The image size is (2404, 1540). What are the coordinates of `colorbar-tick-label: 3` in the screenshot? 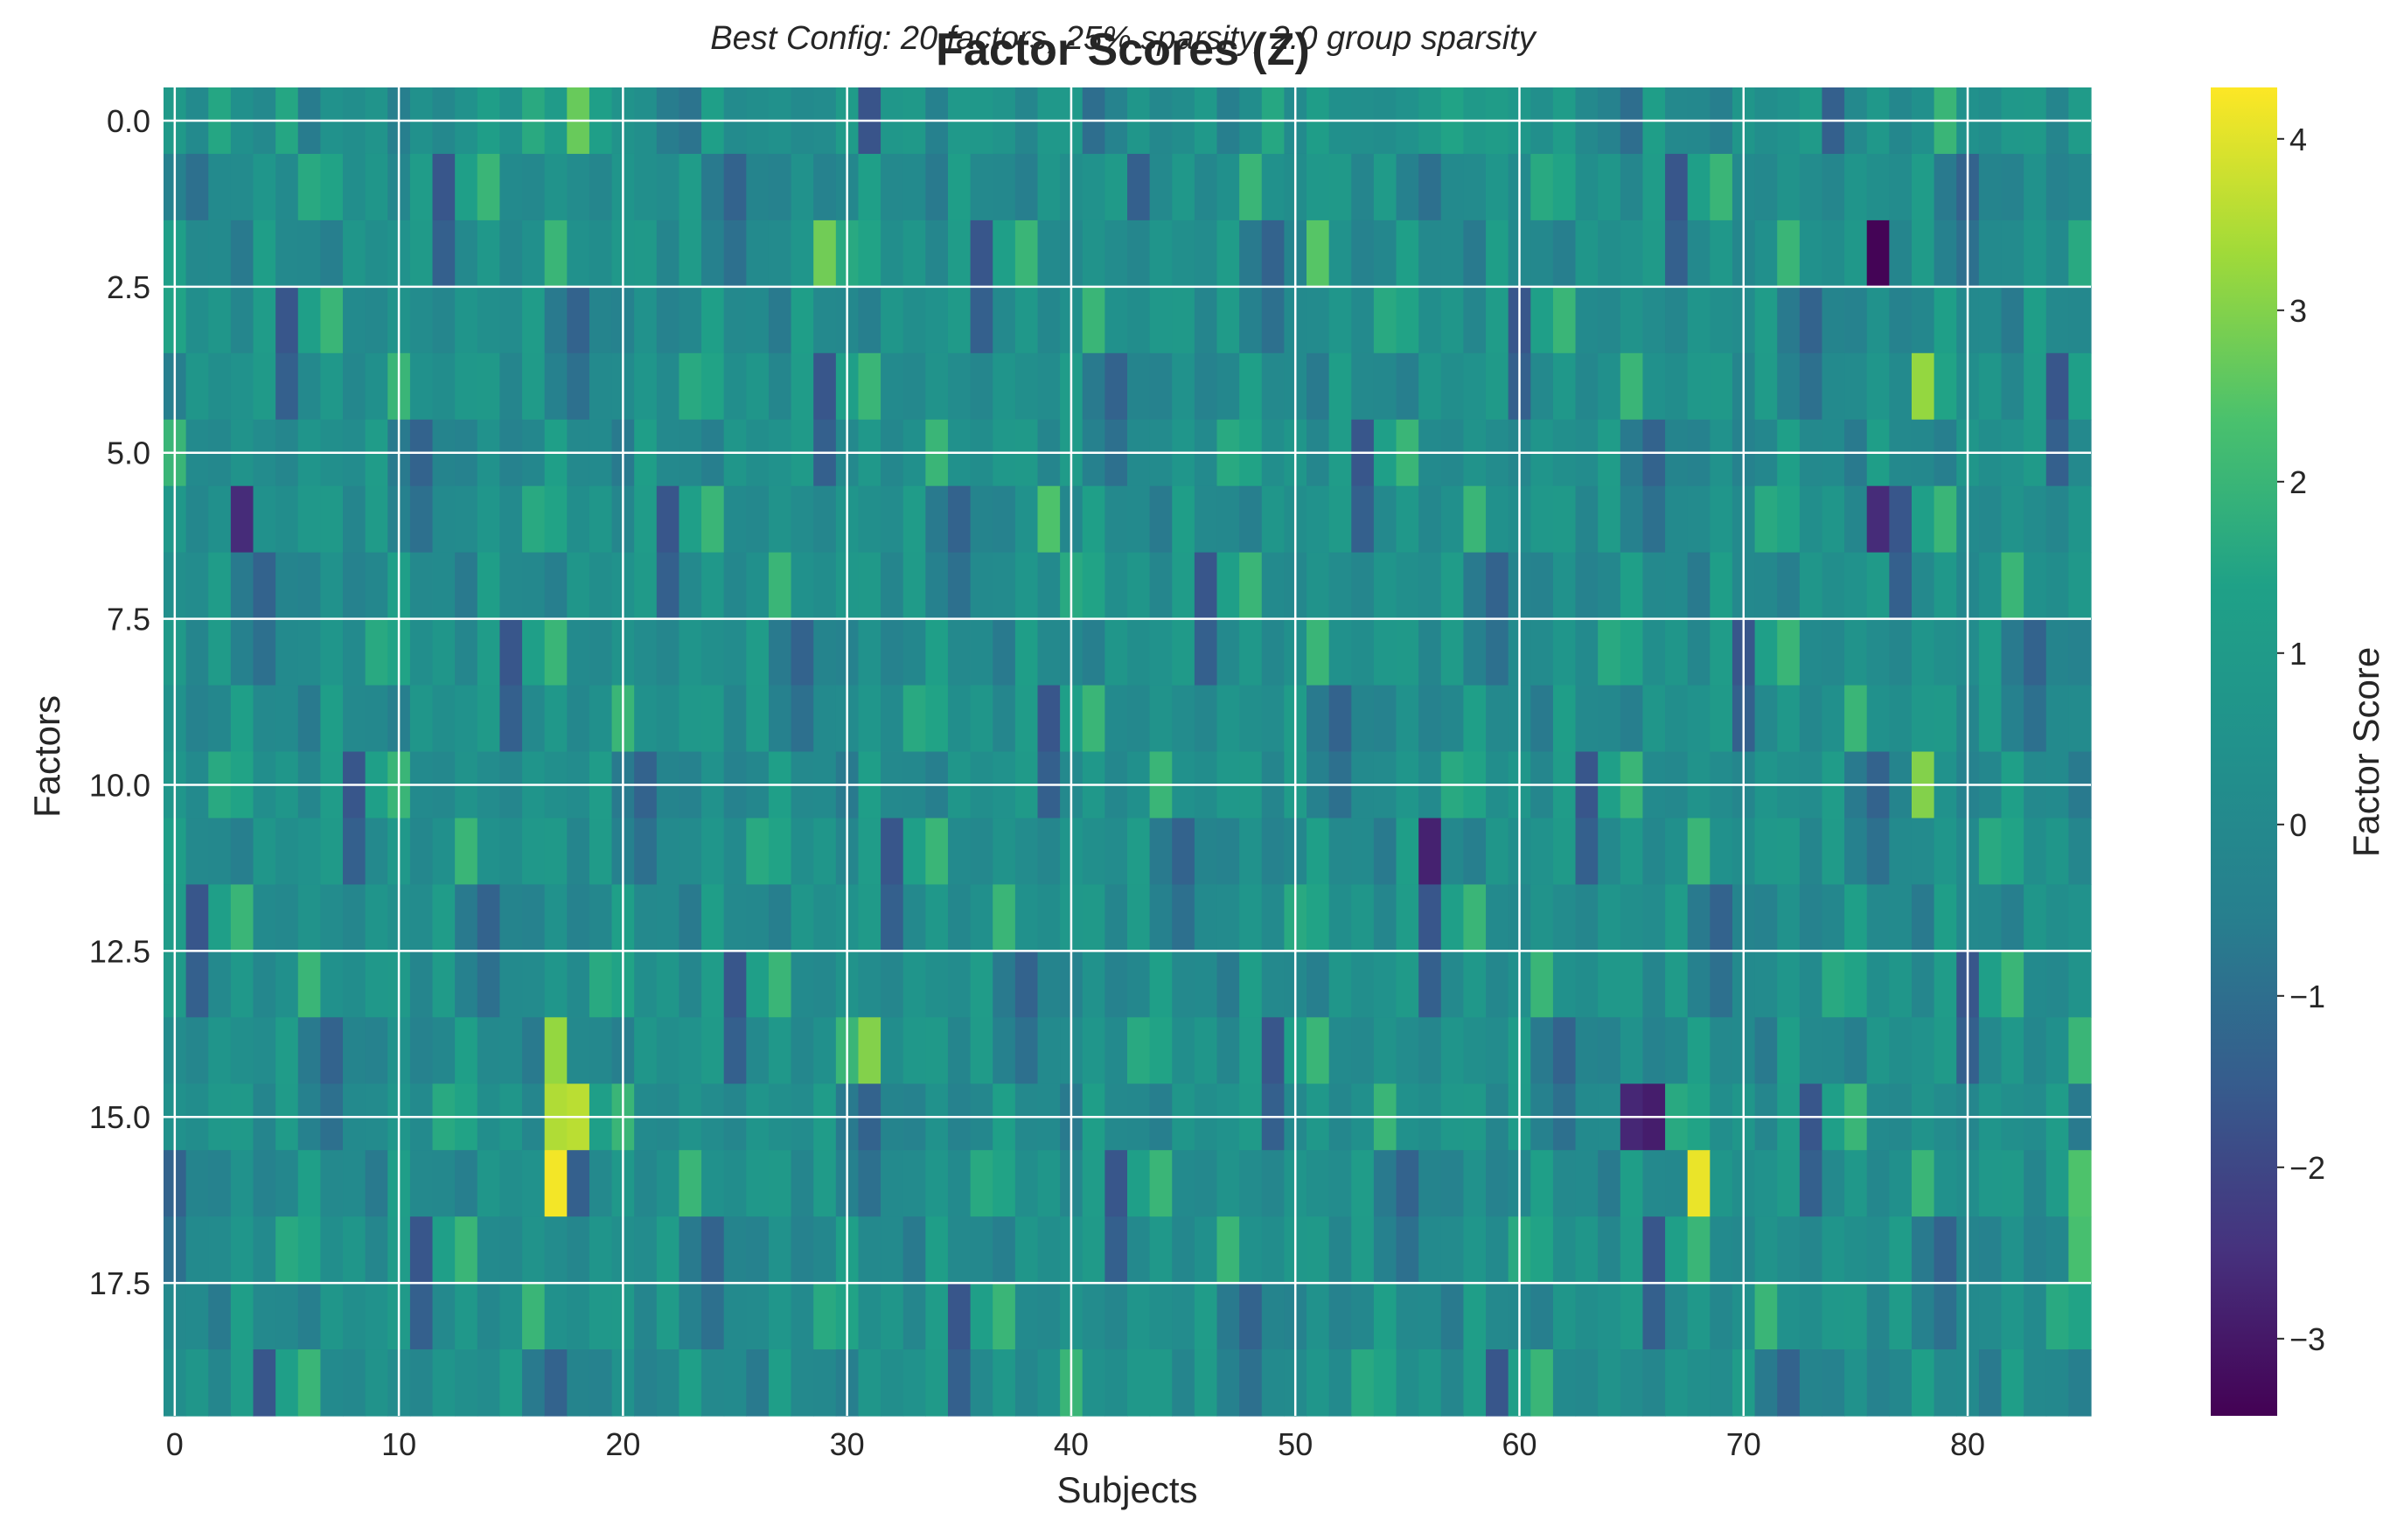 It's located at (2298, 311).